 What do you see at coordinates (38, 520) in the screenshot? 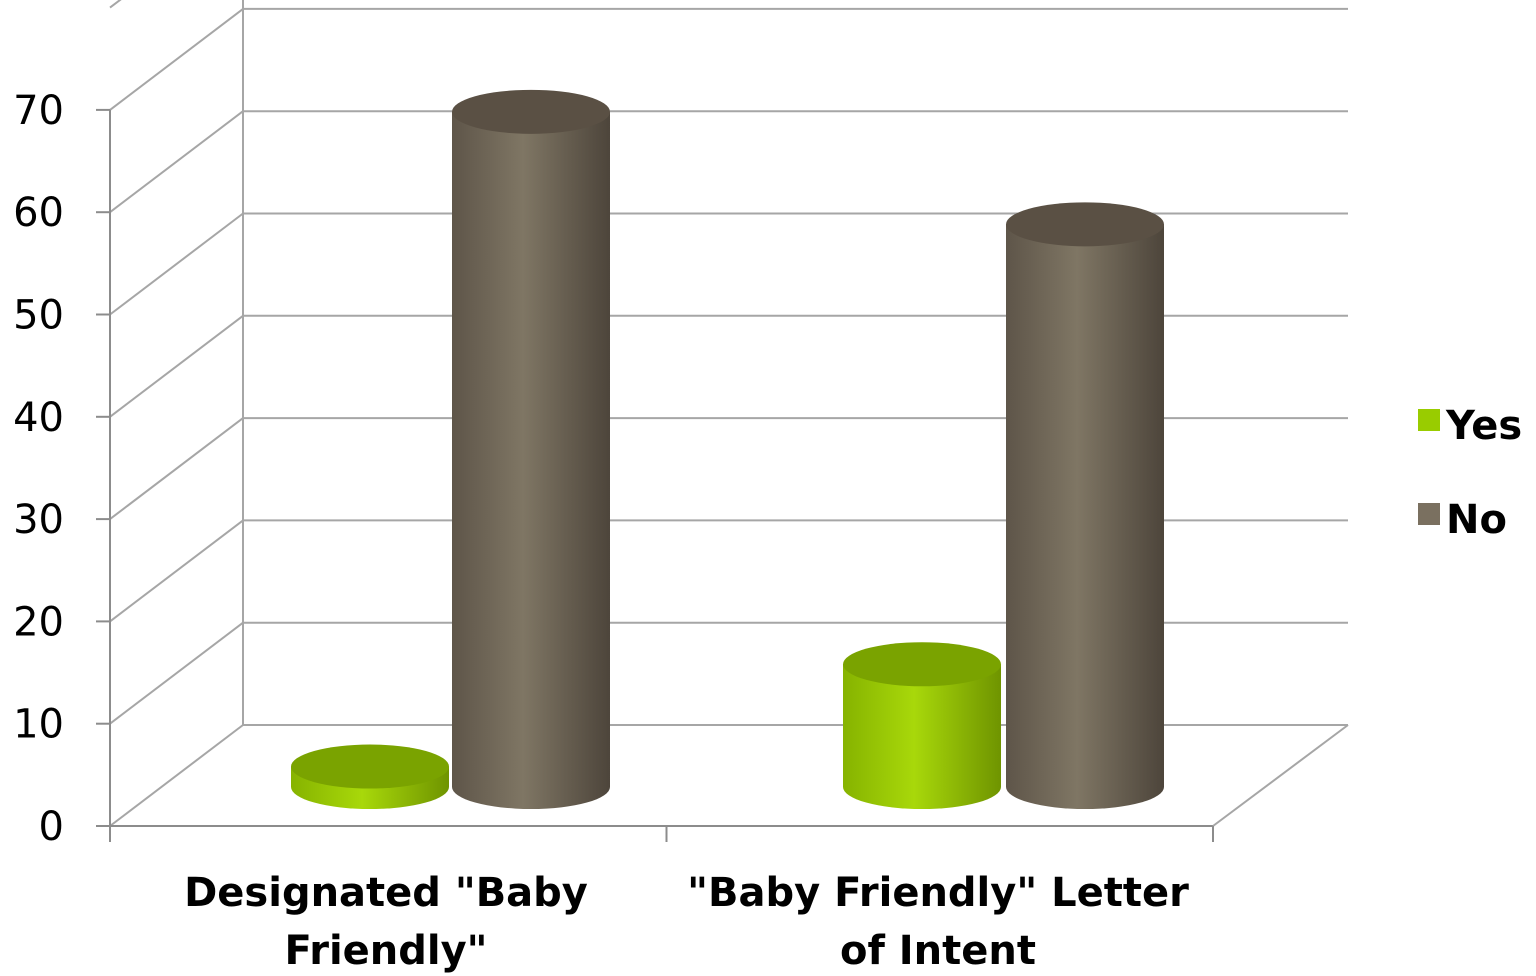
I see `y-tick-label: 30` at bounding box center [38, 520].